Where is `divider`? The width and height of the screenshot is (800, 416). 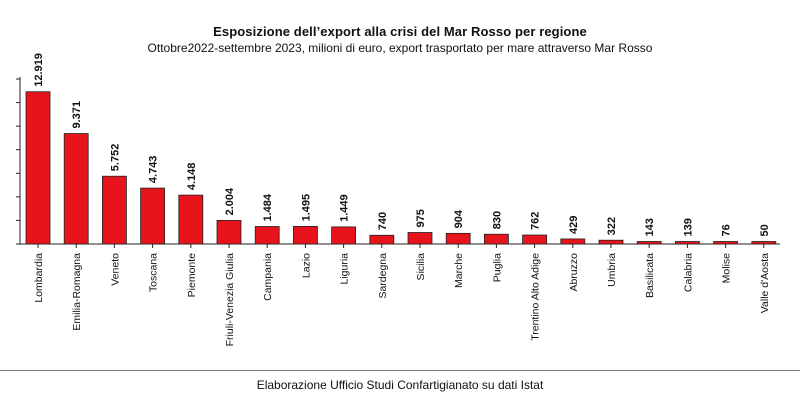
divider is located at coordinates (400, 370).